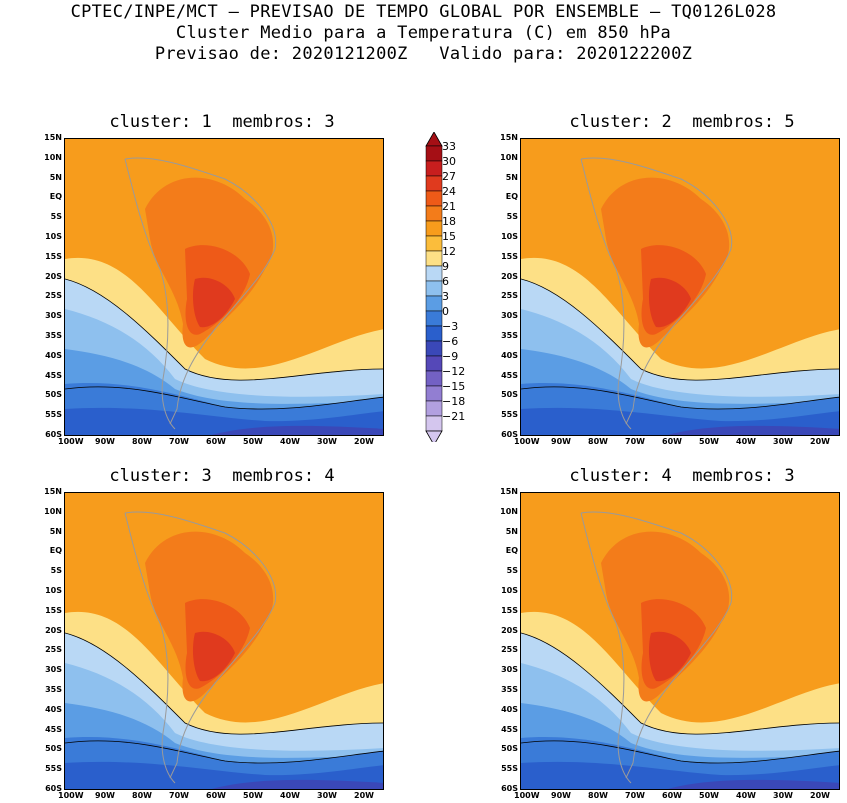 The height and width of the screenshot is (803, 847). Describe the element at coordinates (434, 436) in the screenshot. I see `colorbar-arrow-bottom` at that location.